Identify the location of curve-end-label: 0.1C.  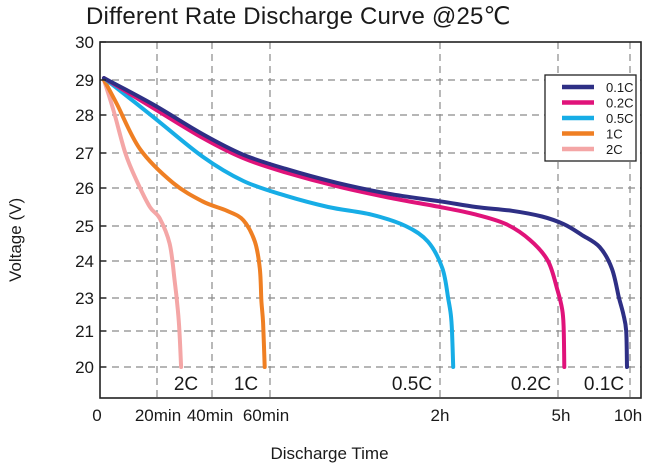
(604, 384).